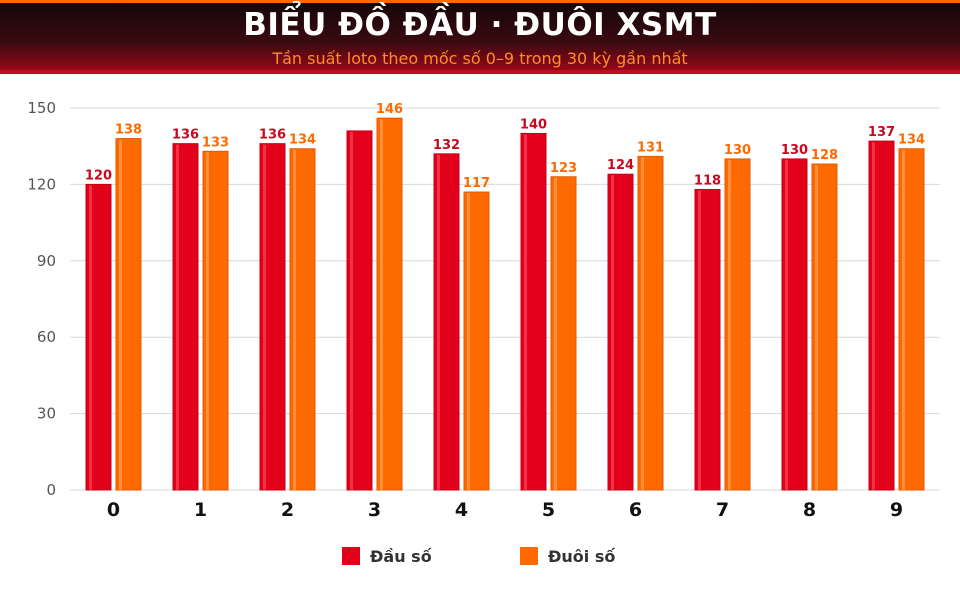 The height and width of the screenshot is (600, 960). I want to click on data-label-dau: 140, so click(533, 124).